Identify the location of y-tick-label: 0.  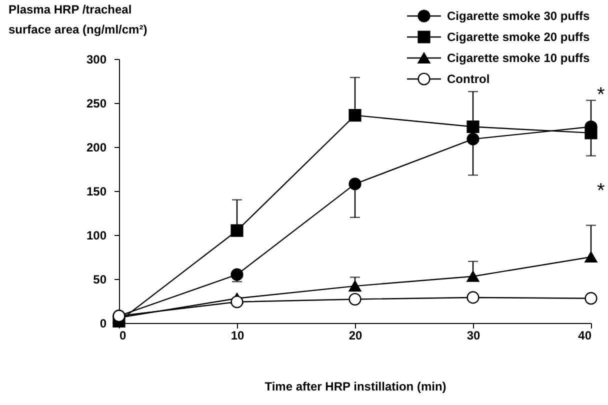
(103, 323).